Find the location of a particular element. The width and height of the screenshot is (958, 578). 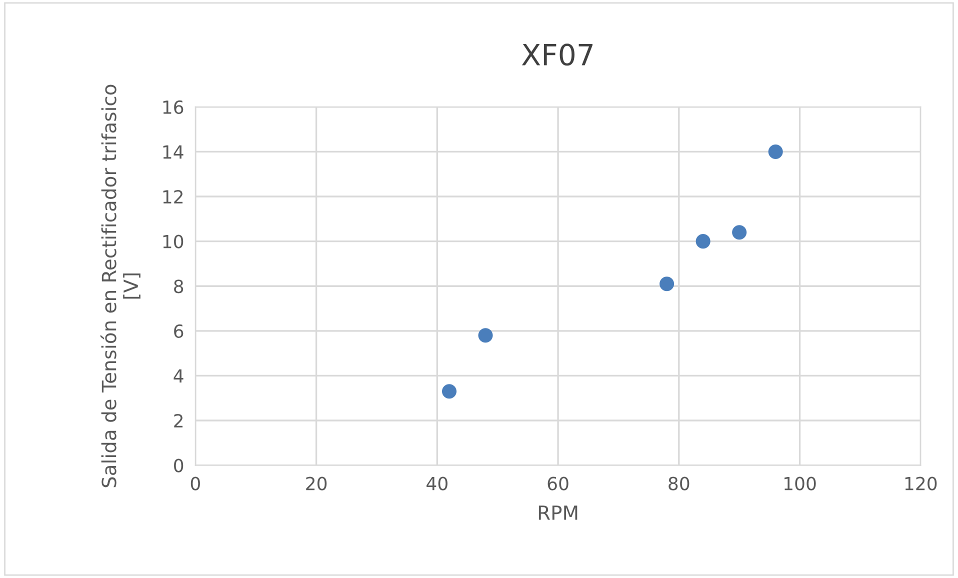

x-tick-label: 100 is located at coordinates (800, 483).